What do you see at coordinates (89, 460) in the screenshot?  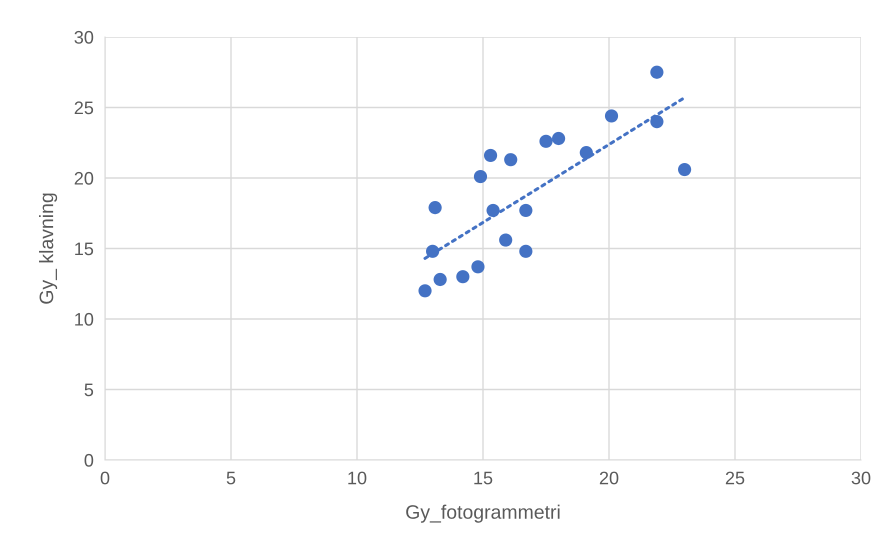 I see `y-tick-label: 0` at bounding box center [89, 460].